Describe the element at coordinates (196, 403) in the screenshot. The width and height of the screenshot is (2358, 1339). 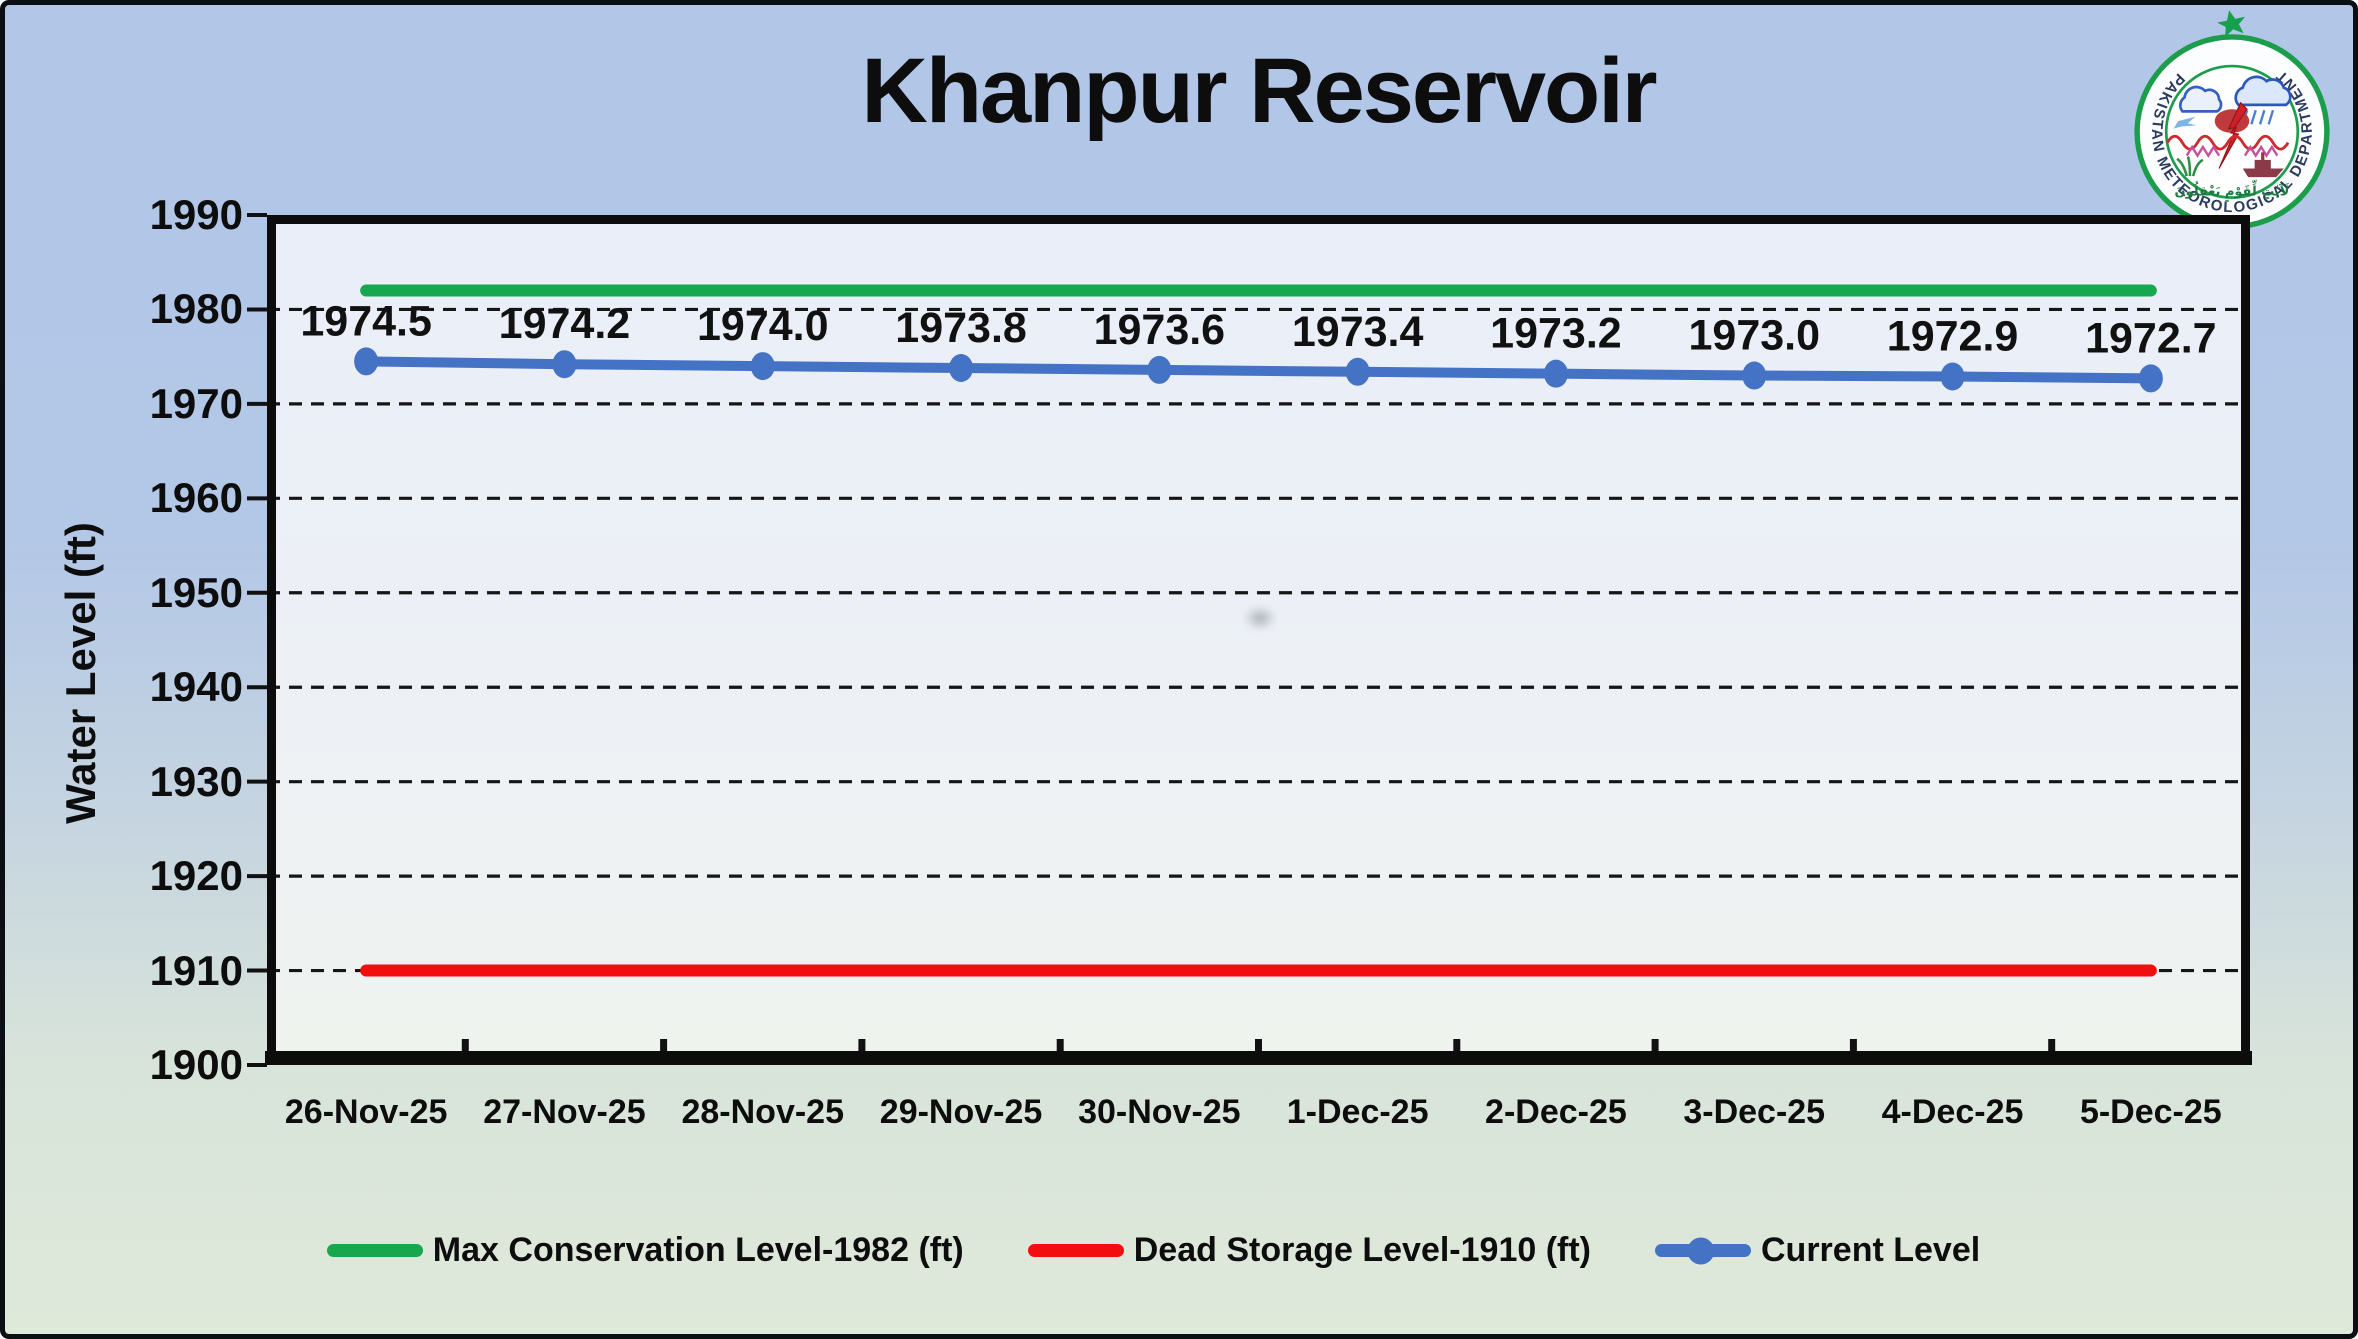
I see `y-axis-tick-label: 1970` at that location.